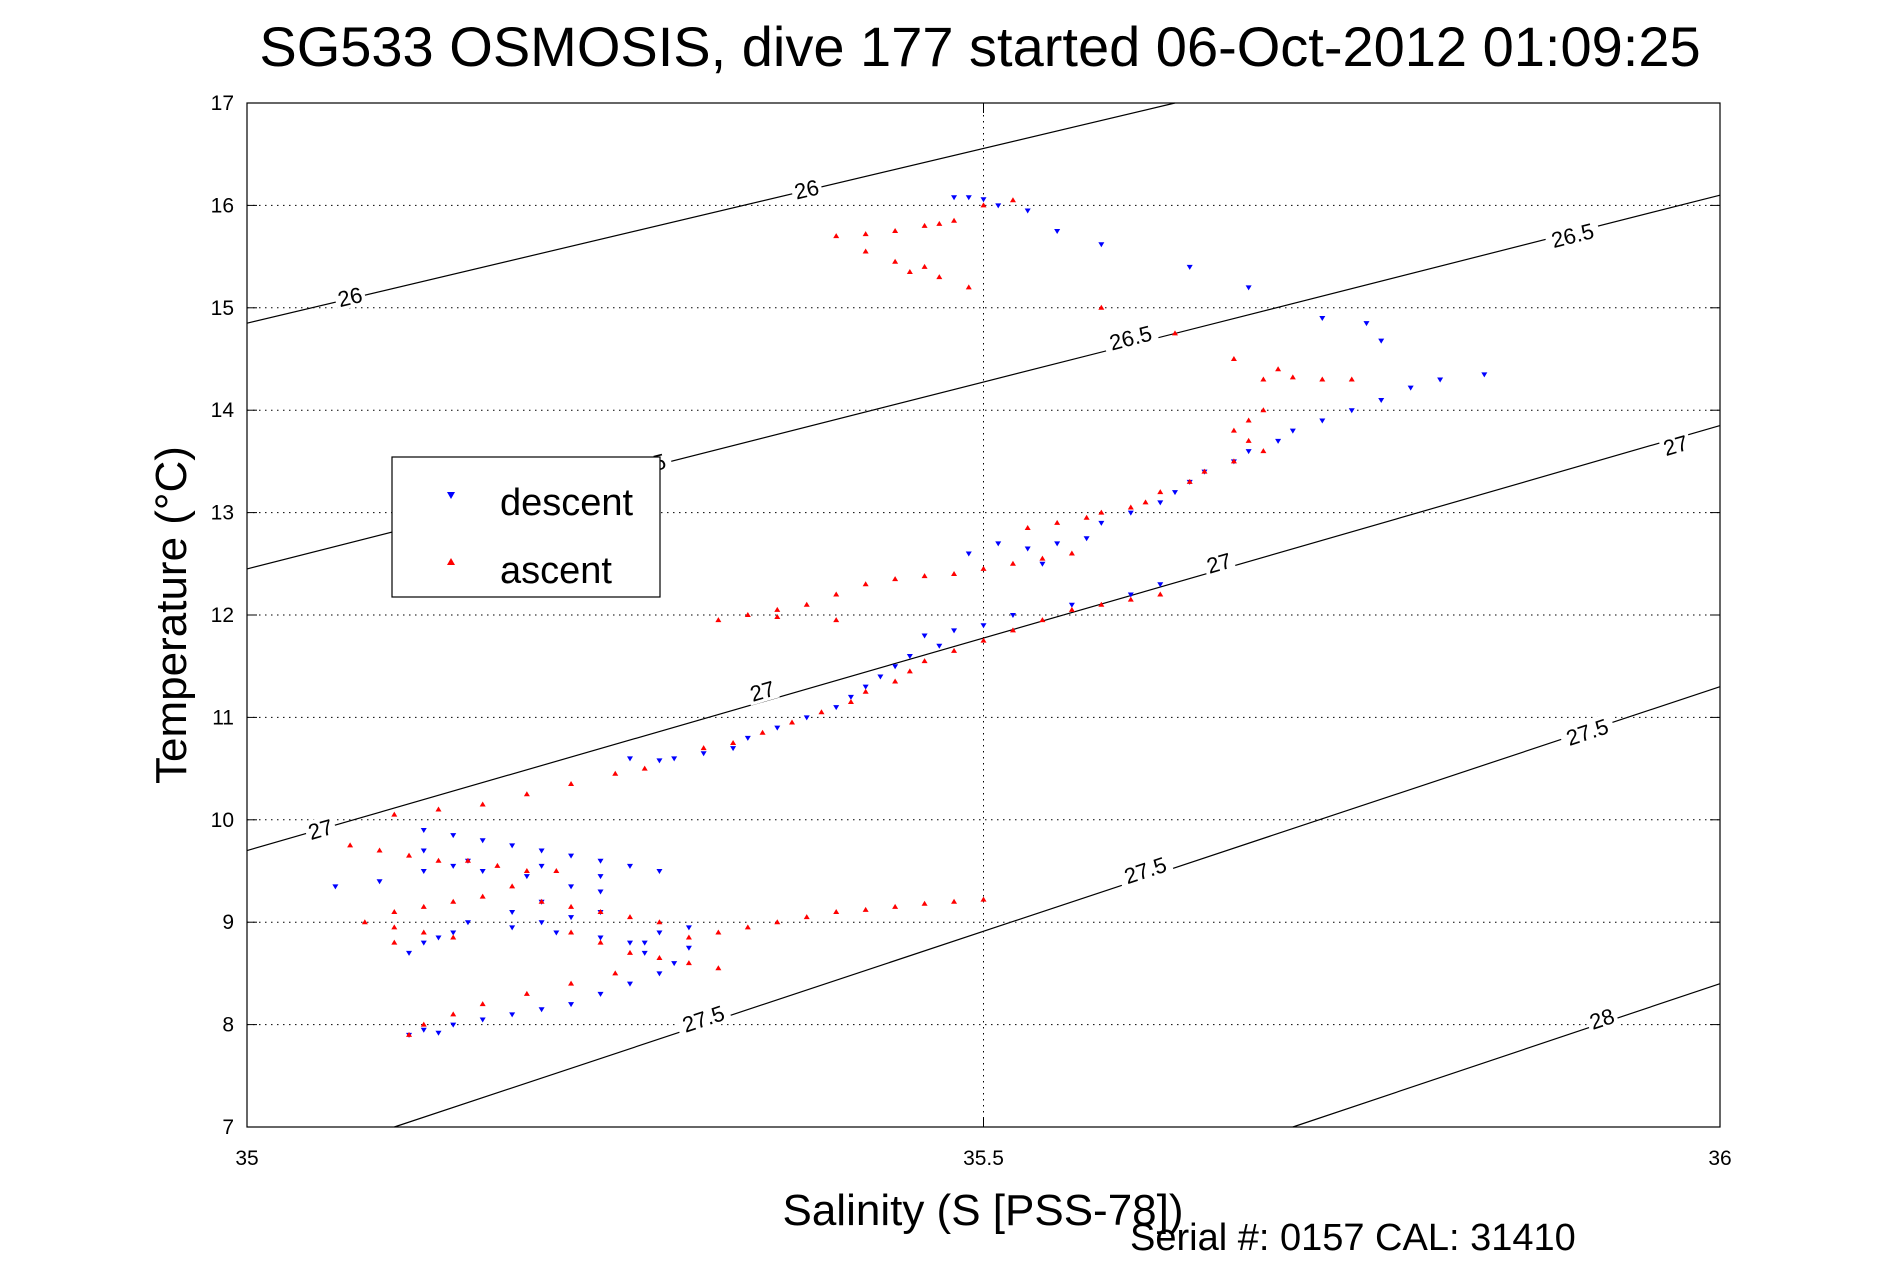 The image size is (1891, 1262). What do you see at coordinates (222, 513) in the screenshot?
I see `y-tick-label: 13` at bounding box center [222, 513].